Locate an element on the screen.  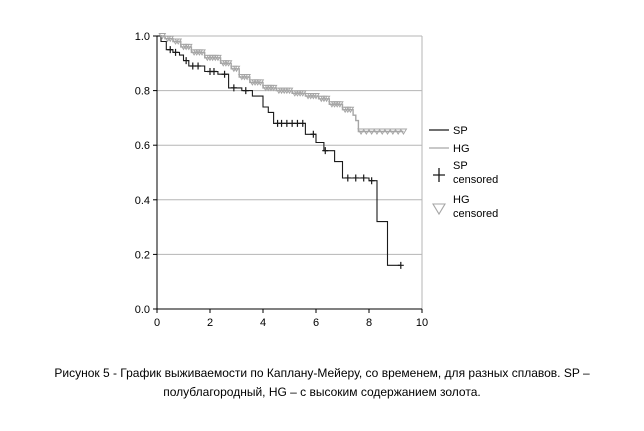
x-tick-label: 2 is located at coordinates (210, 323).